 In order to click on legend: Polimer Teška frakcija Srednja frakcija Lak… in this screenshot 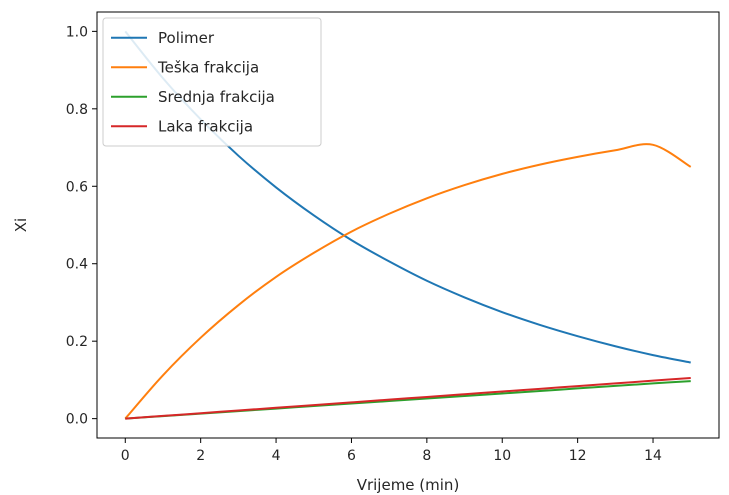, I will do `click(212, 82)`.